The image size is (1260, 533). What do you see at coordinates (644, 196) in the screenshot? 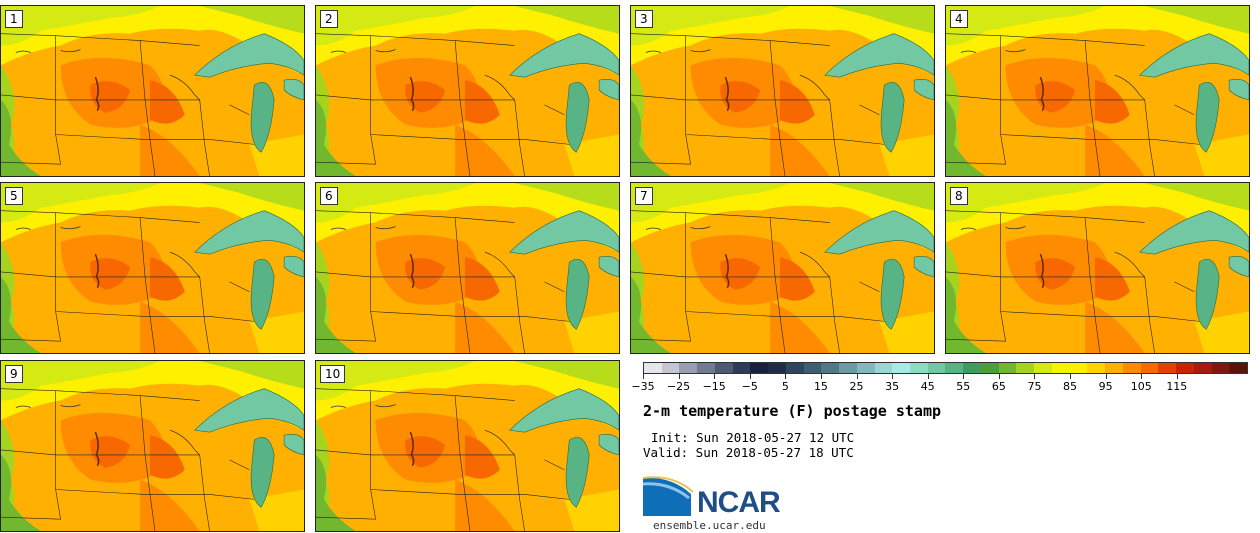
I see `member-number-label: 7` at bounding box center [644, 196].